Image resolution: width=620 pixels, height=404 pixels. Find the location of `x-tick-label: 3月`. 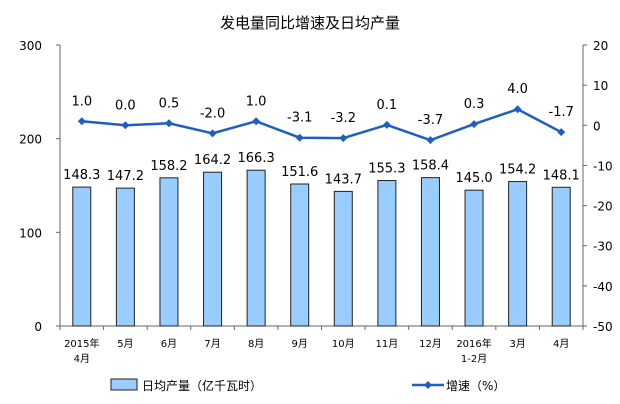

x-tick-label: 3月 is located at coordinates (517, 344).